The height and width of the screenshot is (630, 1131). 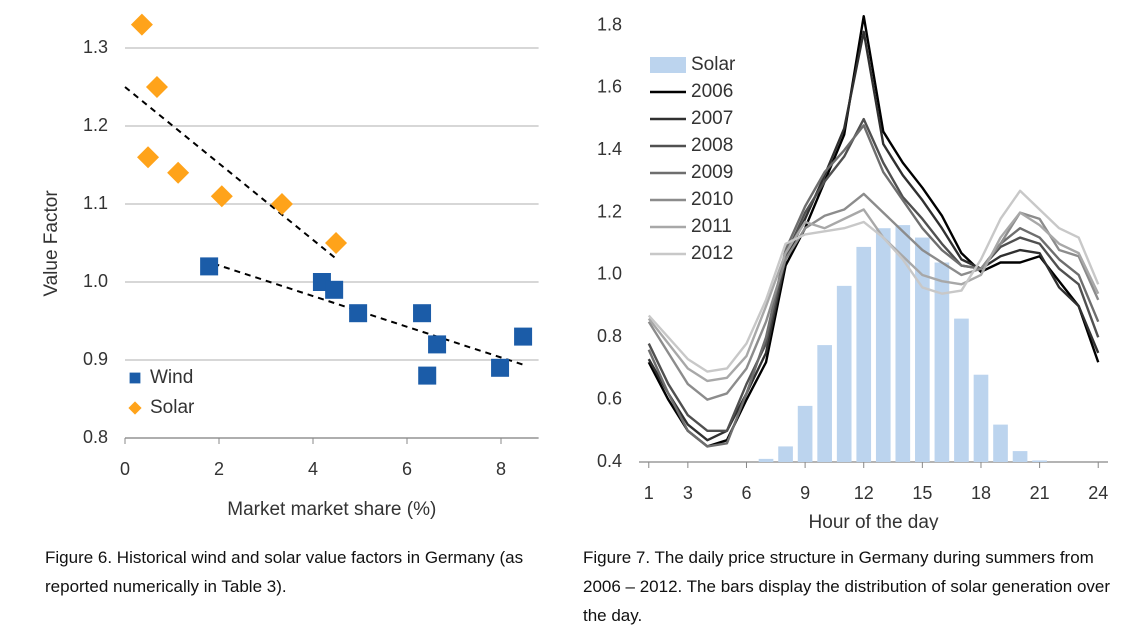 What do you see at coordinates (711, 226) in the screenshot?
I see `legend-label: 2011` at bounding box center [711, 226].